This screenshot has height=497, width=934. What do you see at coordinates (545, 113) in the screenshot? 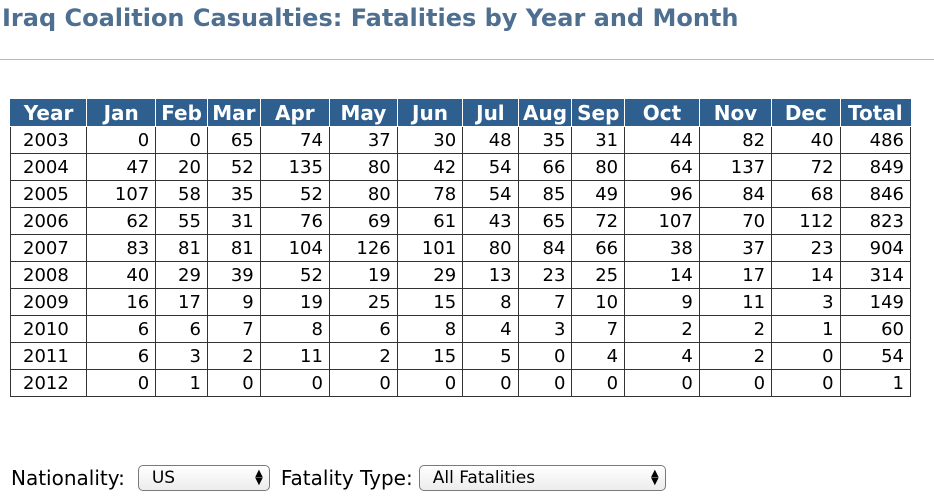
I see `header-aug: Aug` at bounding box center [545, 113].